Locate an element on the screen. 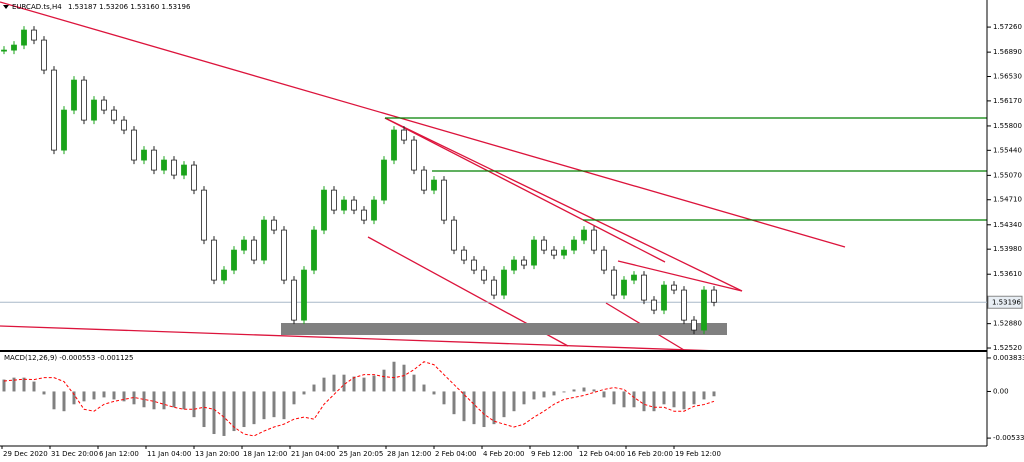 Image resolution: width=1024 pixels, height=462 pixels. y-tick-label: 0.003833 is located at coordinates (1008, 358).